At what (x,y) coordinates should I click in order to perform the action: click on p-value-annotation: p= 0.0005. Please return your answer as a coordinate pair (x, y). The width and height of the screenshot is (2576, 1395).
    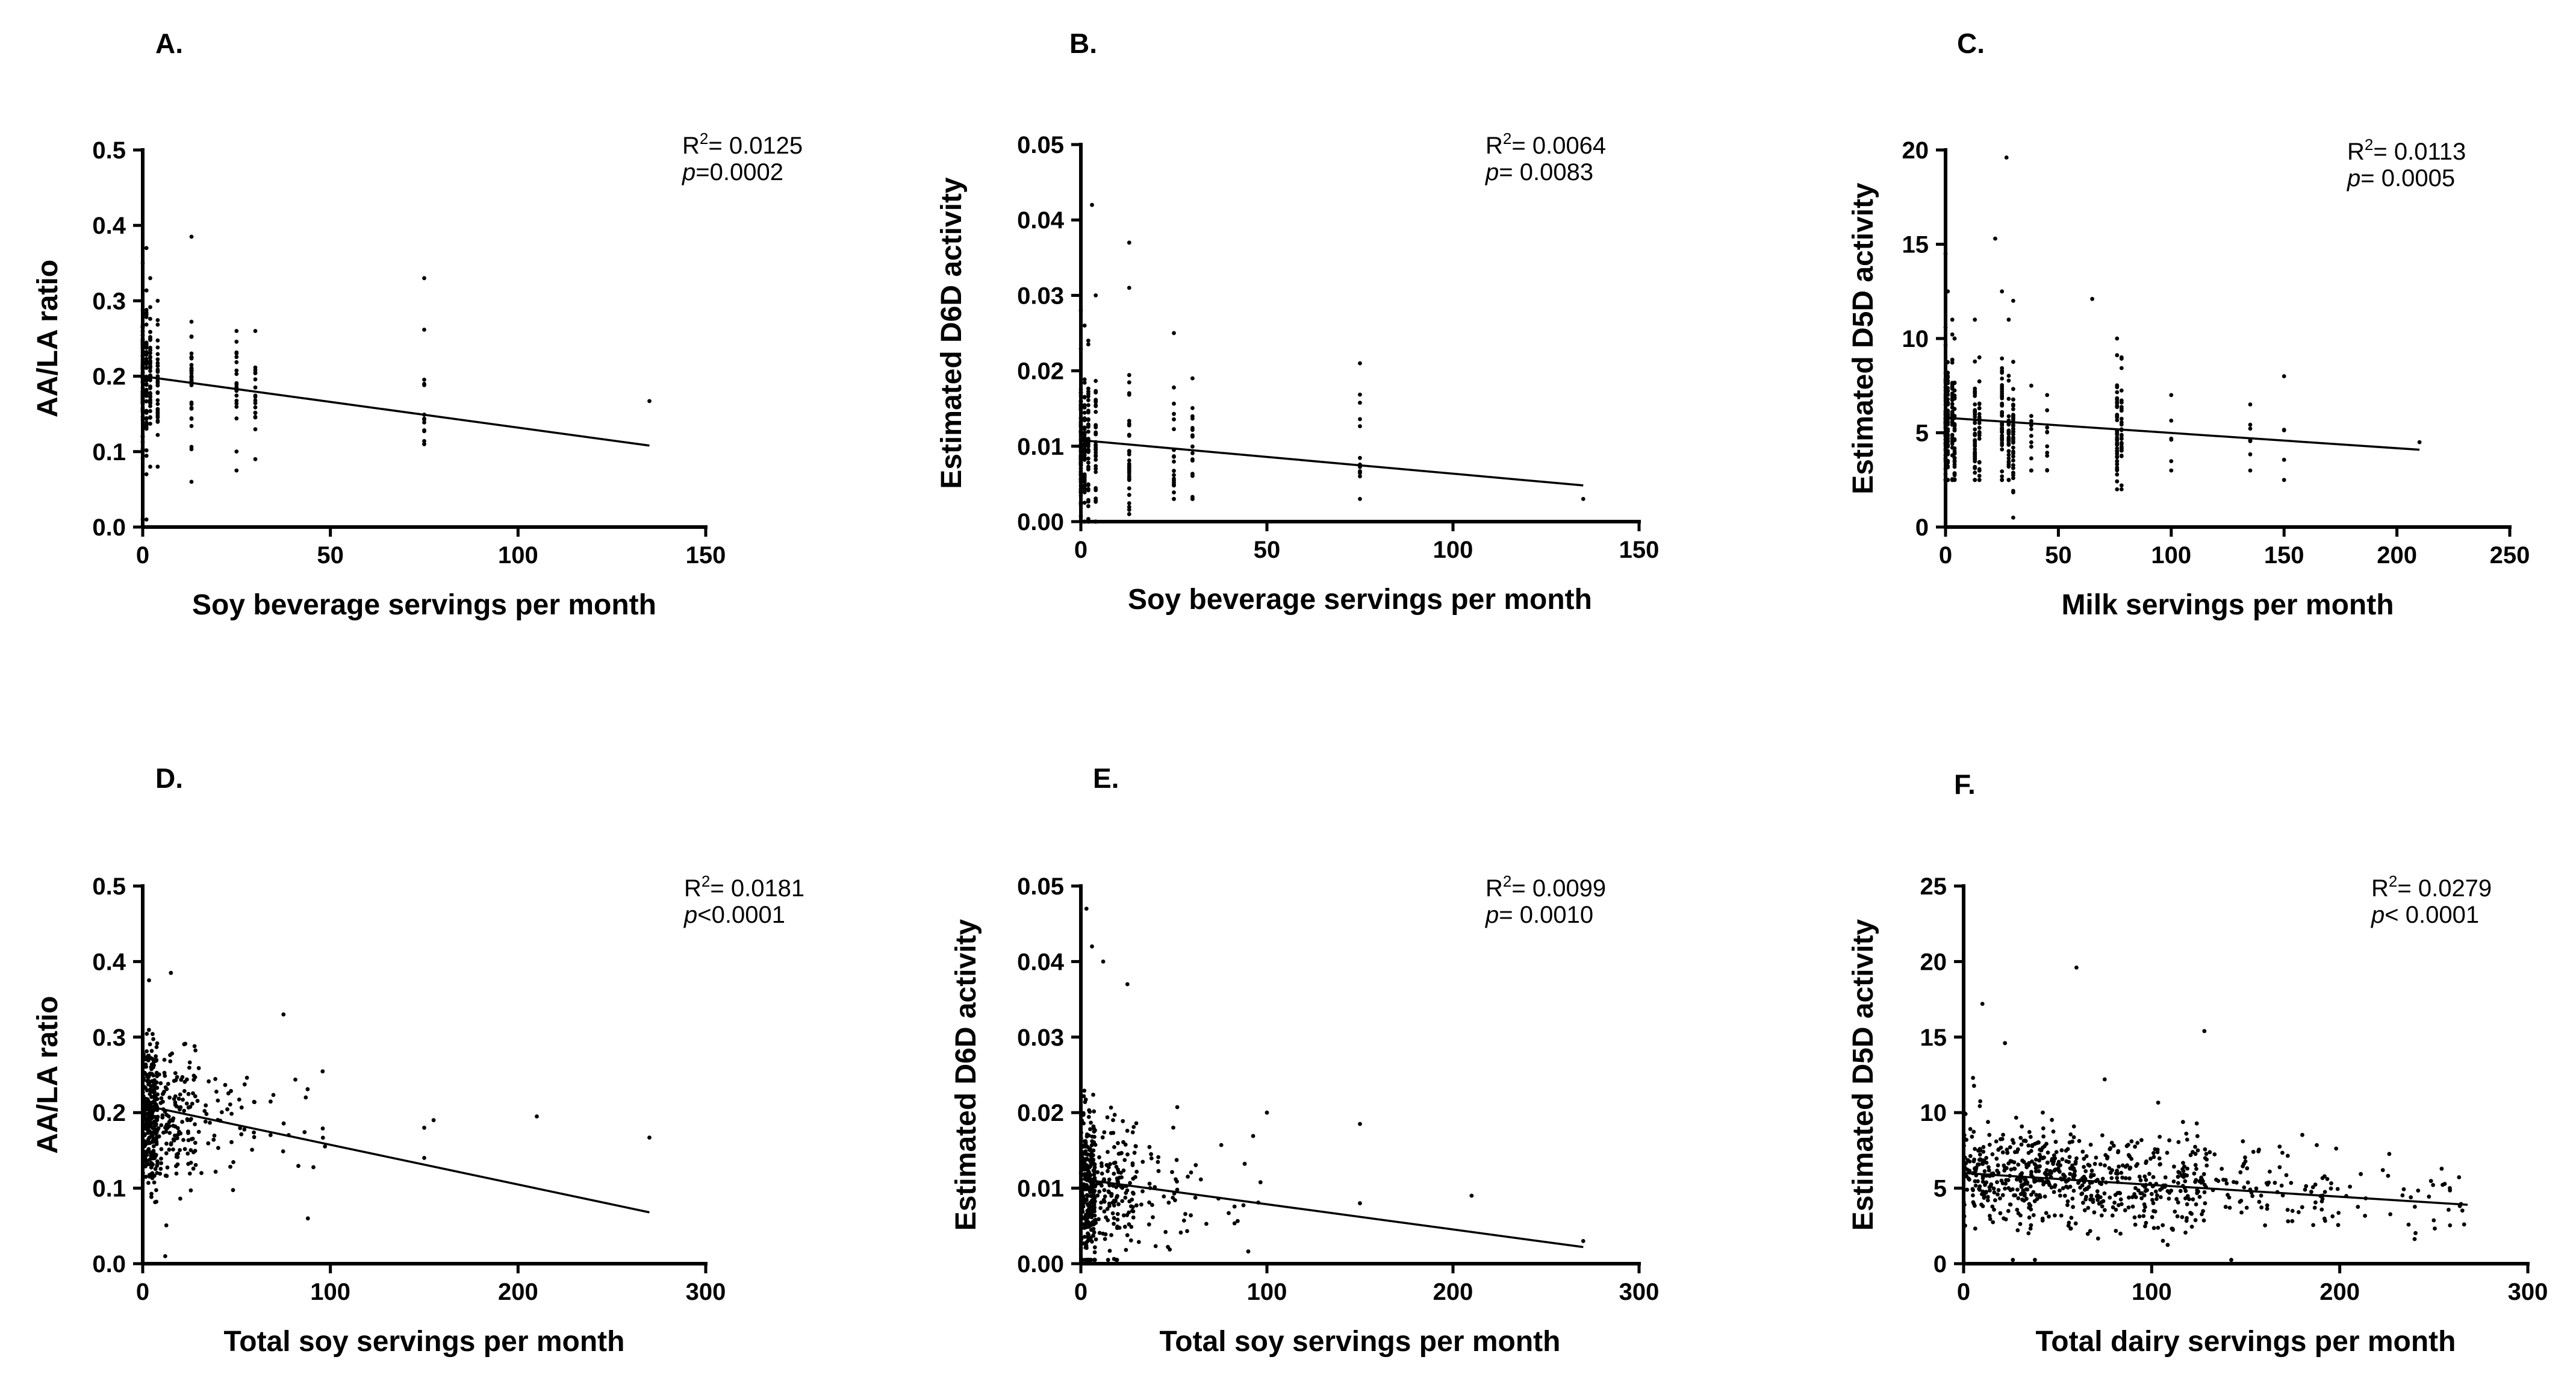
    Looking at the image, I should click on (2401, 178).